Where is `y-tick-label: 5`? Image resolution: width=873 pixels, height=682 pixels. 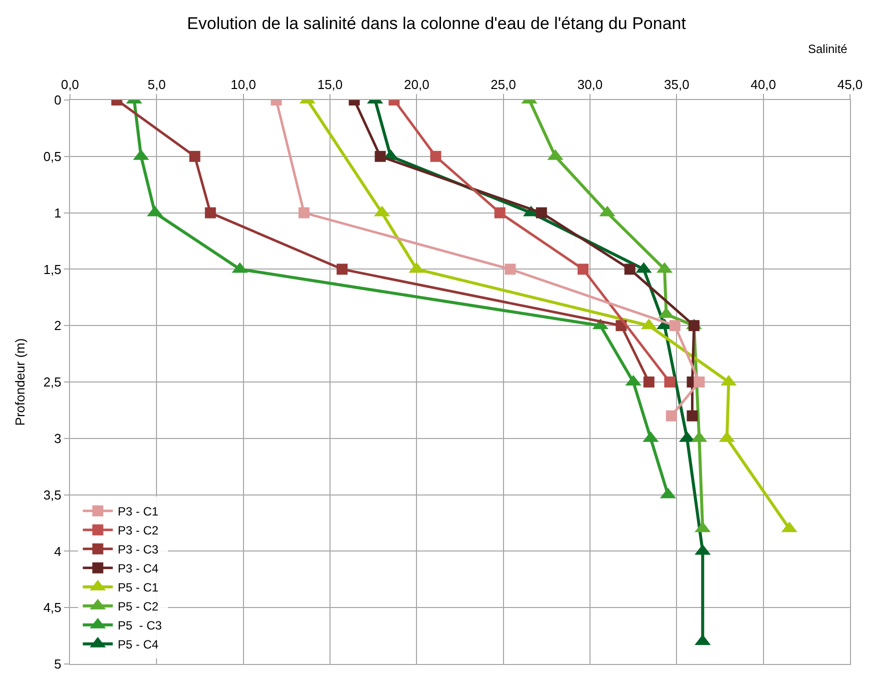
y-tick-label: 5 is located at coordinates (58, 664).